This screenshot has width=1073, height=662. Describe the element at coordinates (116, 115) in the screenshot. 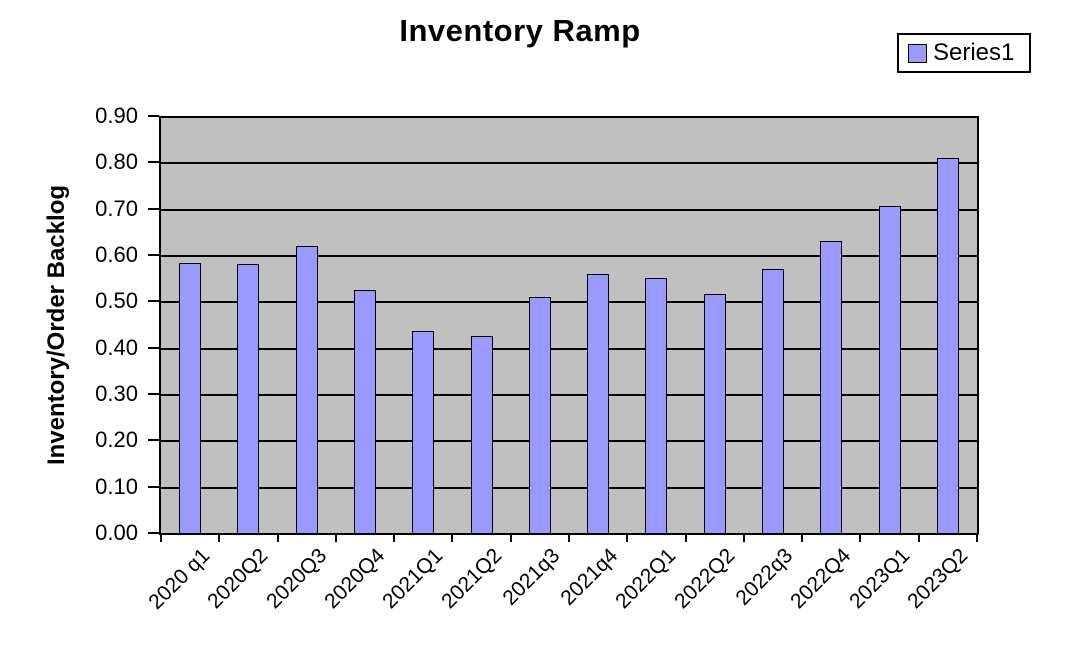

I see `y-tick-label: 0.90` at that location.